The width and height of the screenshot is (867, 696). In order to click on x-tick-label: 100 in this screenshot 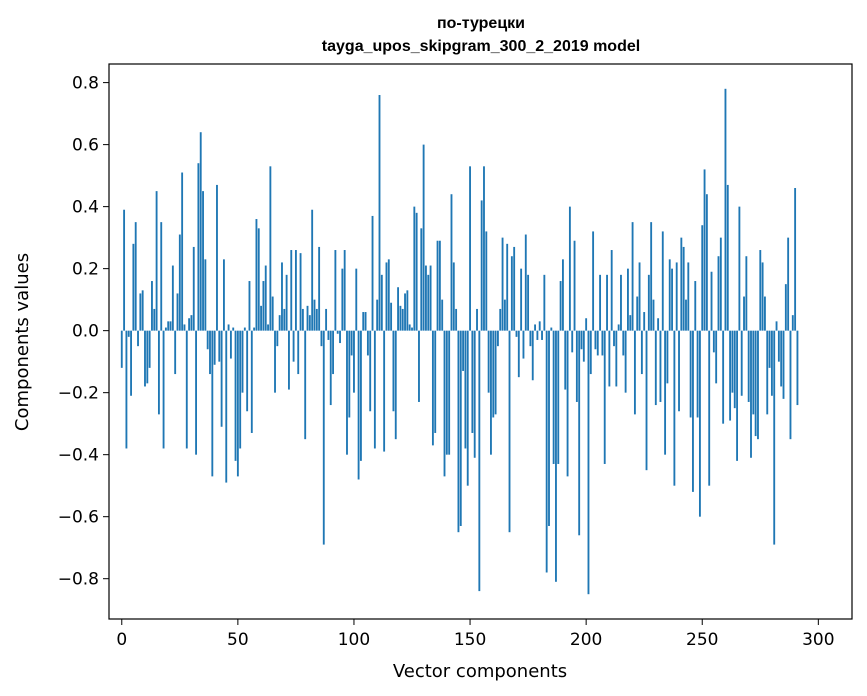, I will do `click(354, 640)`.